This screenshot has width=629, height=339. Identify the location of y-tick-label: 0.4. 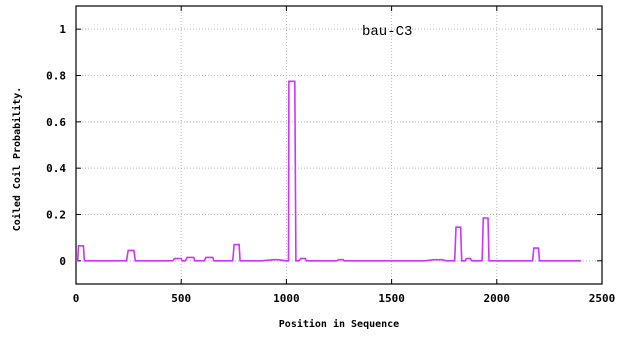
(56, 168).